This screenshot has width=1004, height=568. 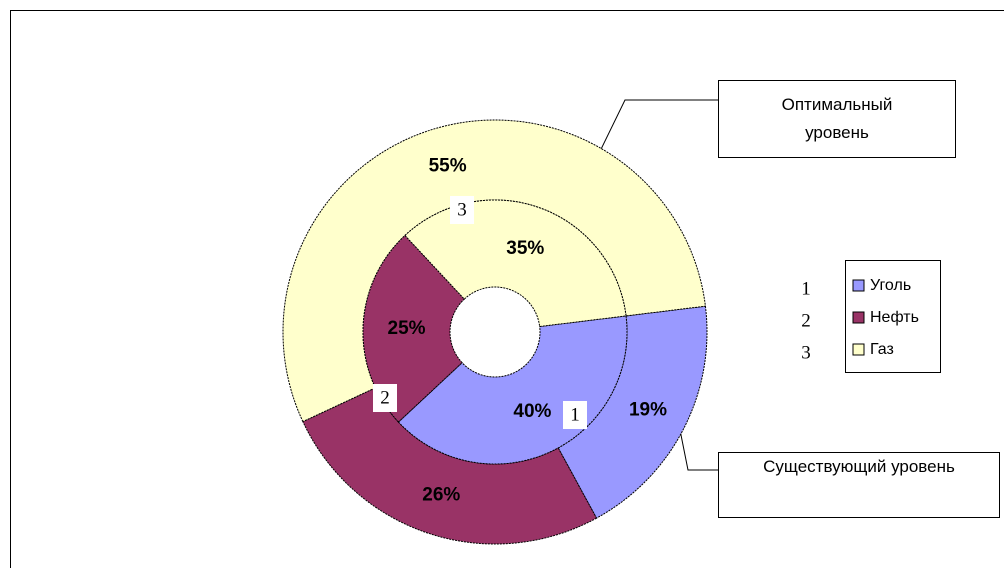 I want to click on callout-box: Существующий уровень, so click(x=859, y=485).